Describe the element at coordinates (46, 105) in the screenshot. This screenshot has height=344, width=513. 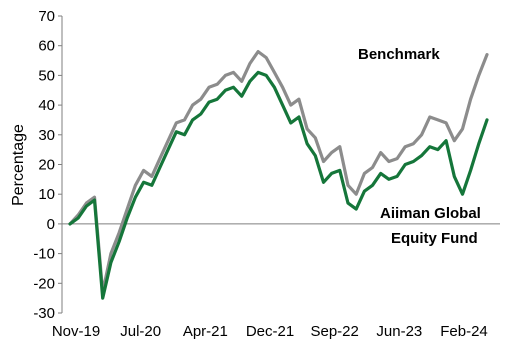
I see `y-tick-label: 40` at that location.